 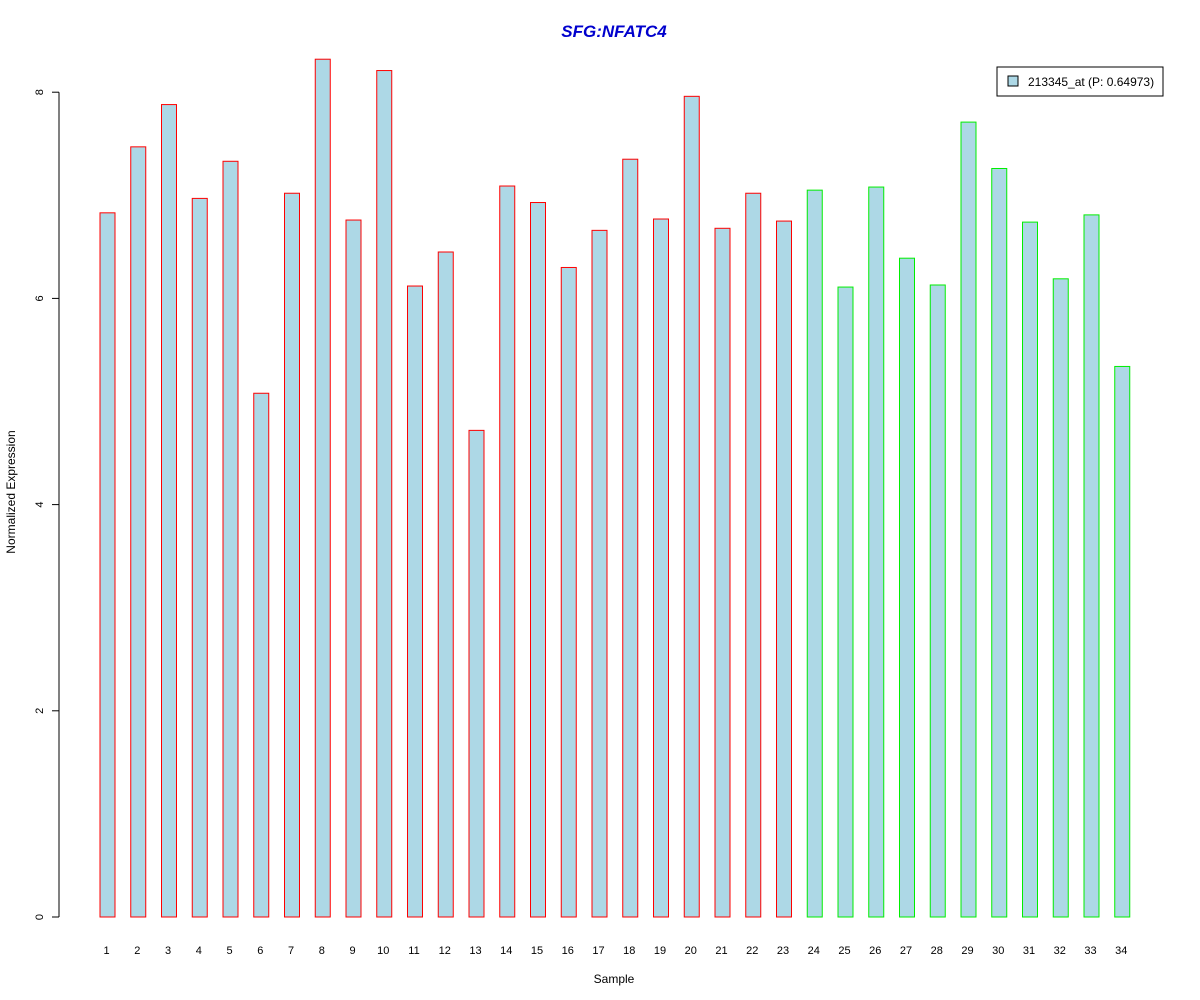 I want to click on x-tick-label: 4, so click(x=199, y=951).